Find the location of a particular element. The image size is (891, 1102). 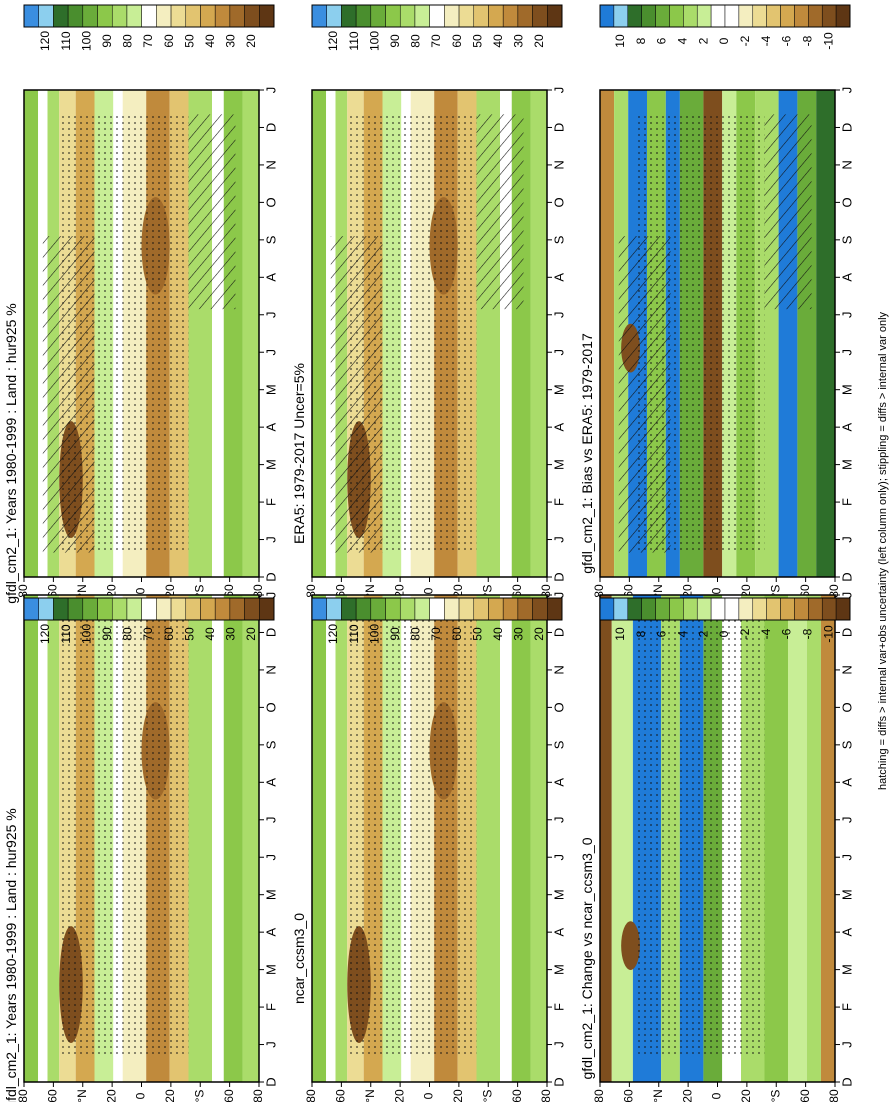

colorbar-label: 0 is located at coordinates (724, 633).